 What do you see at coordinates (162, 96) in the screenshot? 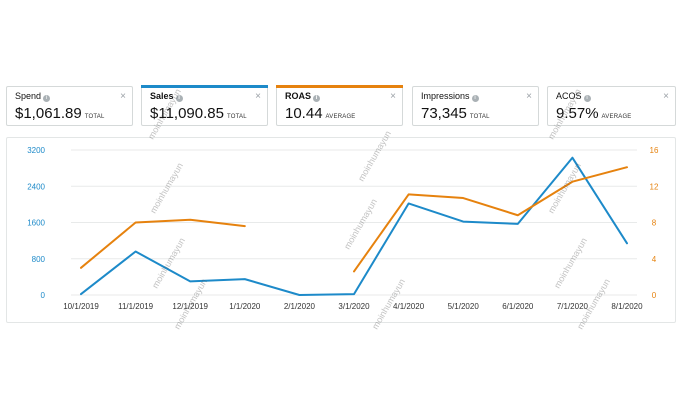
I see `card-label-text: Sales` at bounding box center [162, 96].